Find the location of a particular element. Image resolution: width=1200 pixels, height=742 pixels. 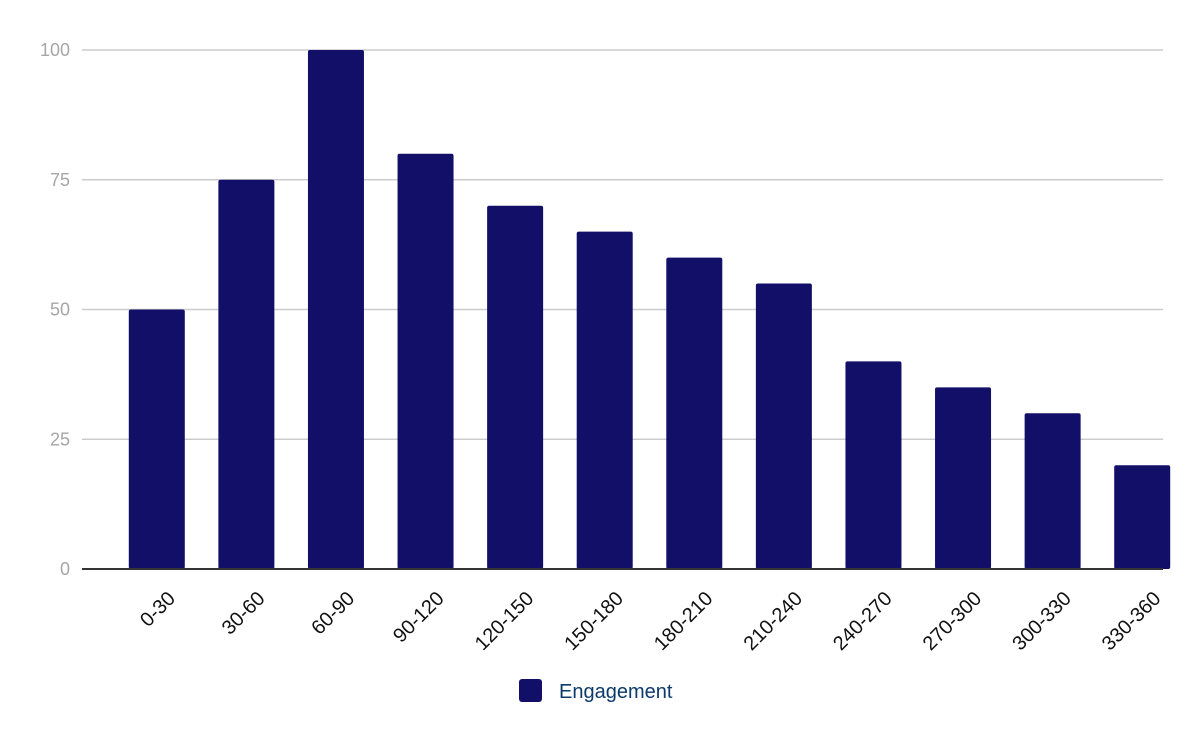

x-tick-label: 60-90 is located at coordinates (333, 614).